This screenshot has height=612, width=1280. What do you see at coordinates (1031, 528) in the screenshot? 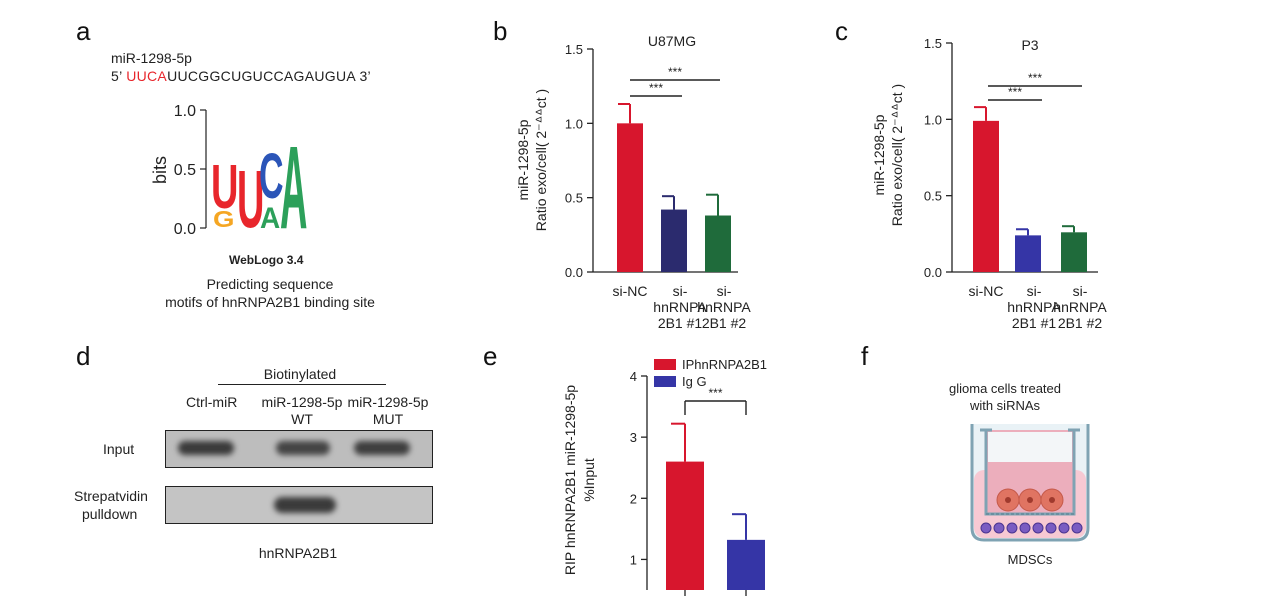
I see `mdsc-cells` at bounding box center [1031, 528].